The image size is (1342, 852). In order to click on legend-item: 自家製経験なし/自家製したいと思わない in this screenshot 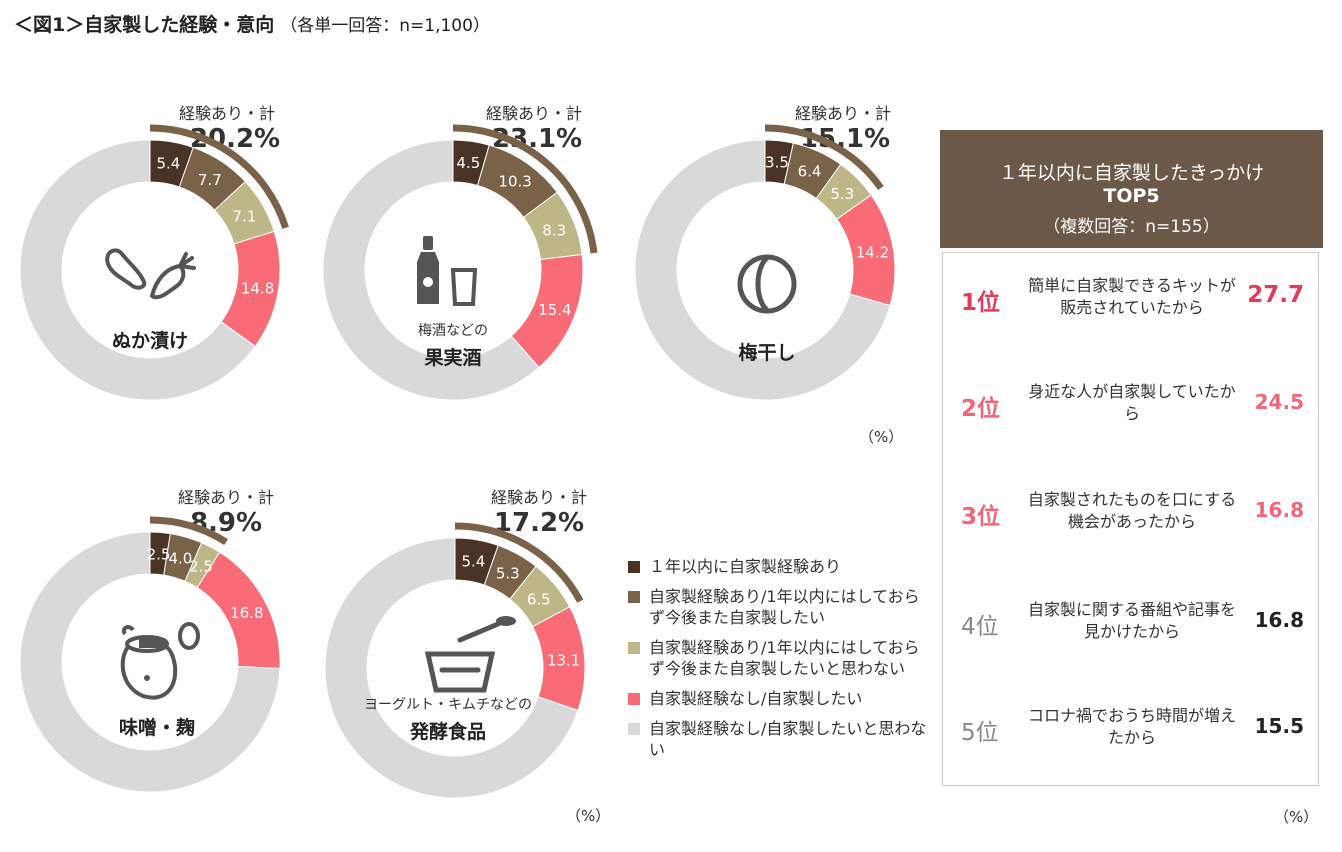, I will do `click(778, 739)`.